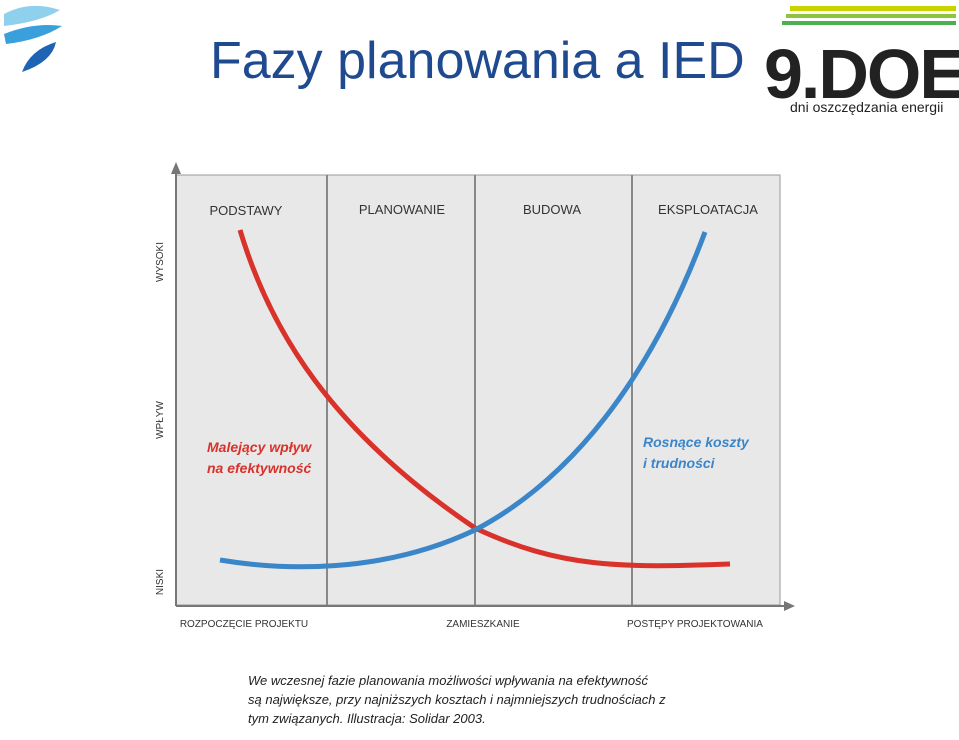 The image size is (959, 740). Describe the element at coordinates (483, 624) in the screenshot. I see `x-label: ZAMIESZKANIE` at that location.